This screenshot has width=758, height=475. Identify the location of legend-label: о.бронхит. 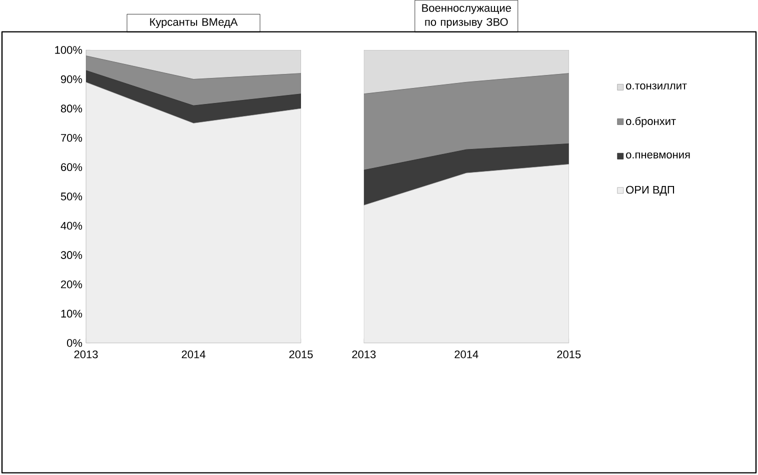
(651, 122).